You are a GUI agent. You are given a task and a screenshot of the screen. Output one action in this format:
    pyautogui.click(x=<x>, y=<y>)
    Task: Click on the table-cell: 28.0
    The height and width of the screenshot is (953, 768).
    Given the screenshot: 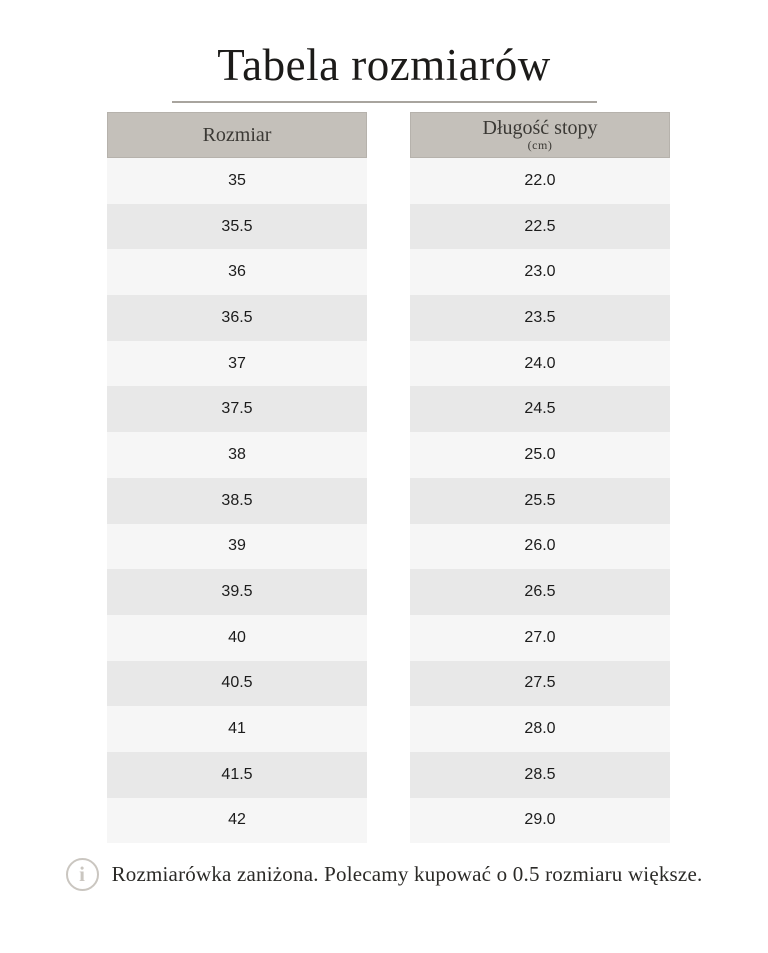 What is the action you would take?
    pyautogui.click(x=540, y=729)
    